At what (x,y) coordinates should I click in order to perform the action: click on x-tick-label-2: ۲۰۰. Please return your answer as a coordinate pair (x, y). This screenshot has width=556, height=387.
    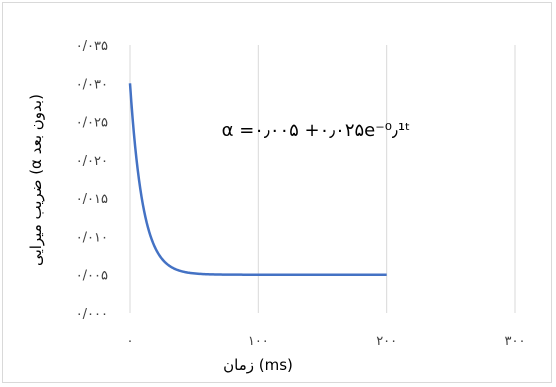
    Looking at the image, I should click on (386, 341).